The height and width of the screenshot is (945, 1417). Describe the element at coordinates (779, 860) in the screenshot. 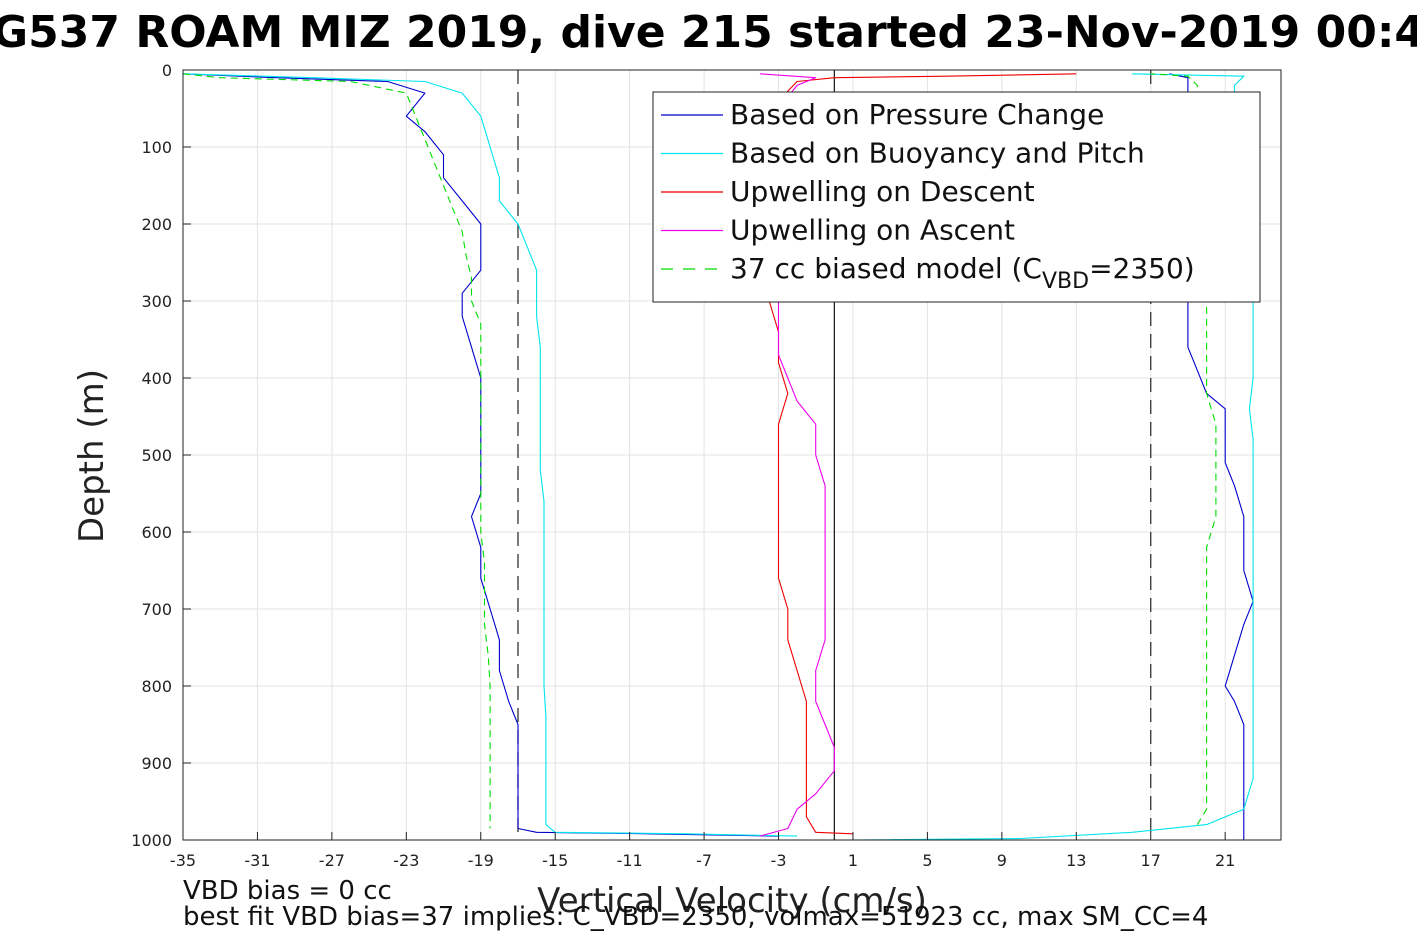

I see `x-tick-label: -3` at that location.